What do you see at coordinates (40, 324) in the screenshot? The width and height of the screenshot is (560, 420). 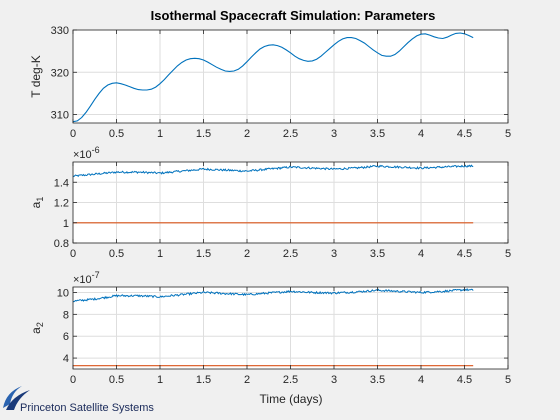 I see `y-axis-label-subscript: 2` at bounding box center [40, 324].